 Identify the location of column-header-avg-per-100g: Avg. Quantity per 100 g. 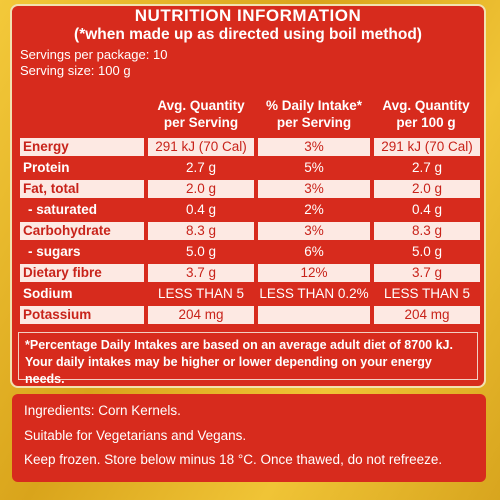
(426, 114).